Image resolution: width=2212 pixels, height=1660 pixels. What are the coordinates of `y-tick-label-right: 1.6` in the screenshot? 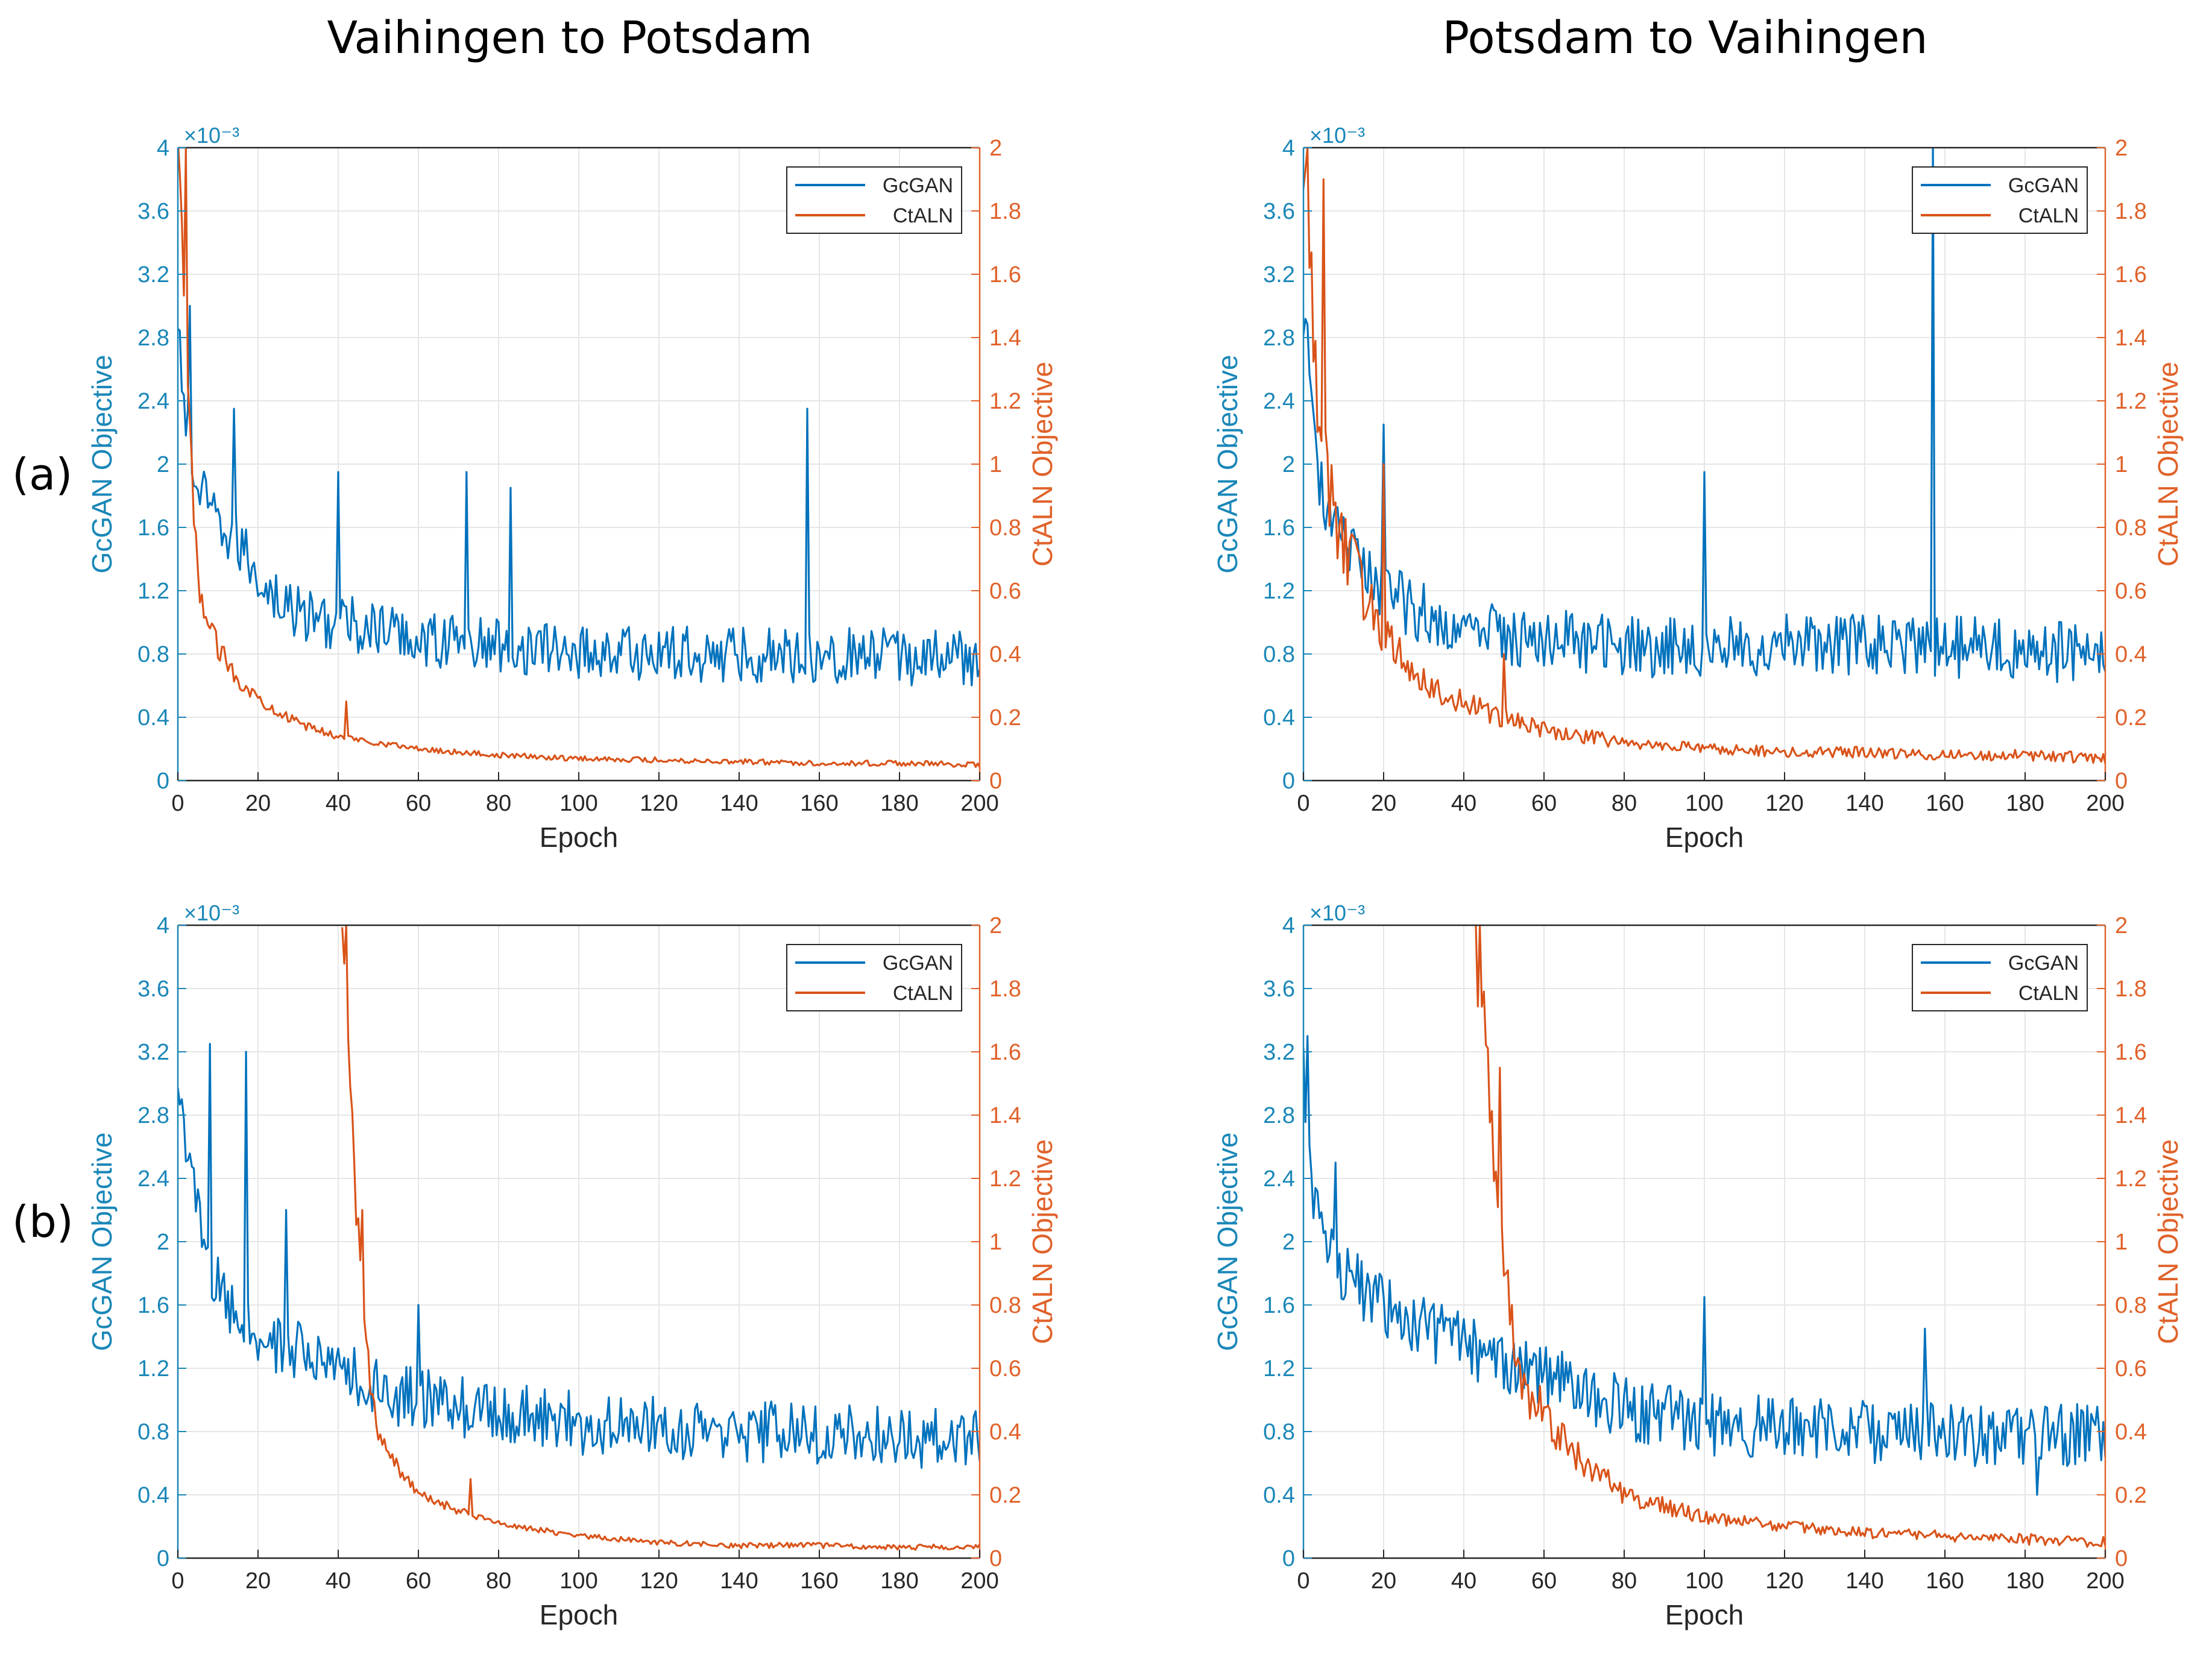 It's located at (2131, 275).